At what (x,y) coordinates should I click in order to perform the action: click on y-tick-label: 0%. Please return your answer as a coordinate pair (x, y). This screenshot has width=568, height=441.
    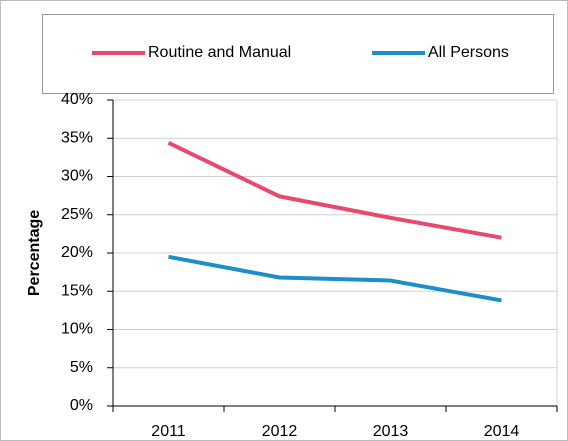
    Looking at the image, I should click on (81, 405).